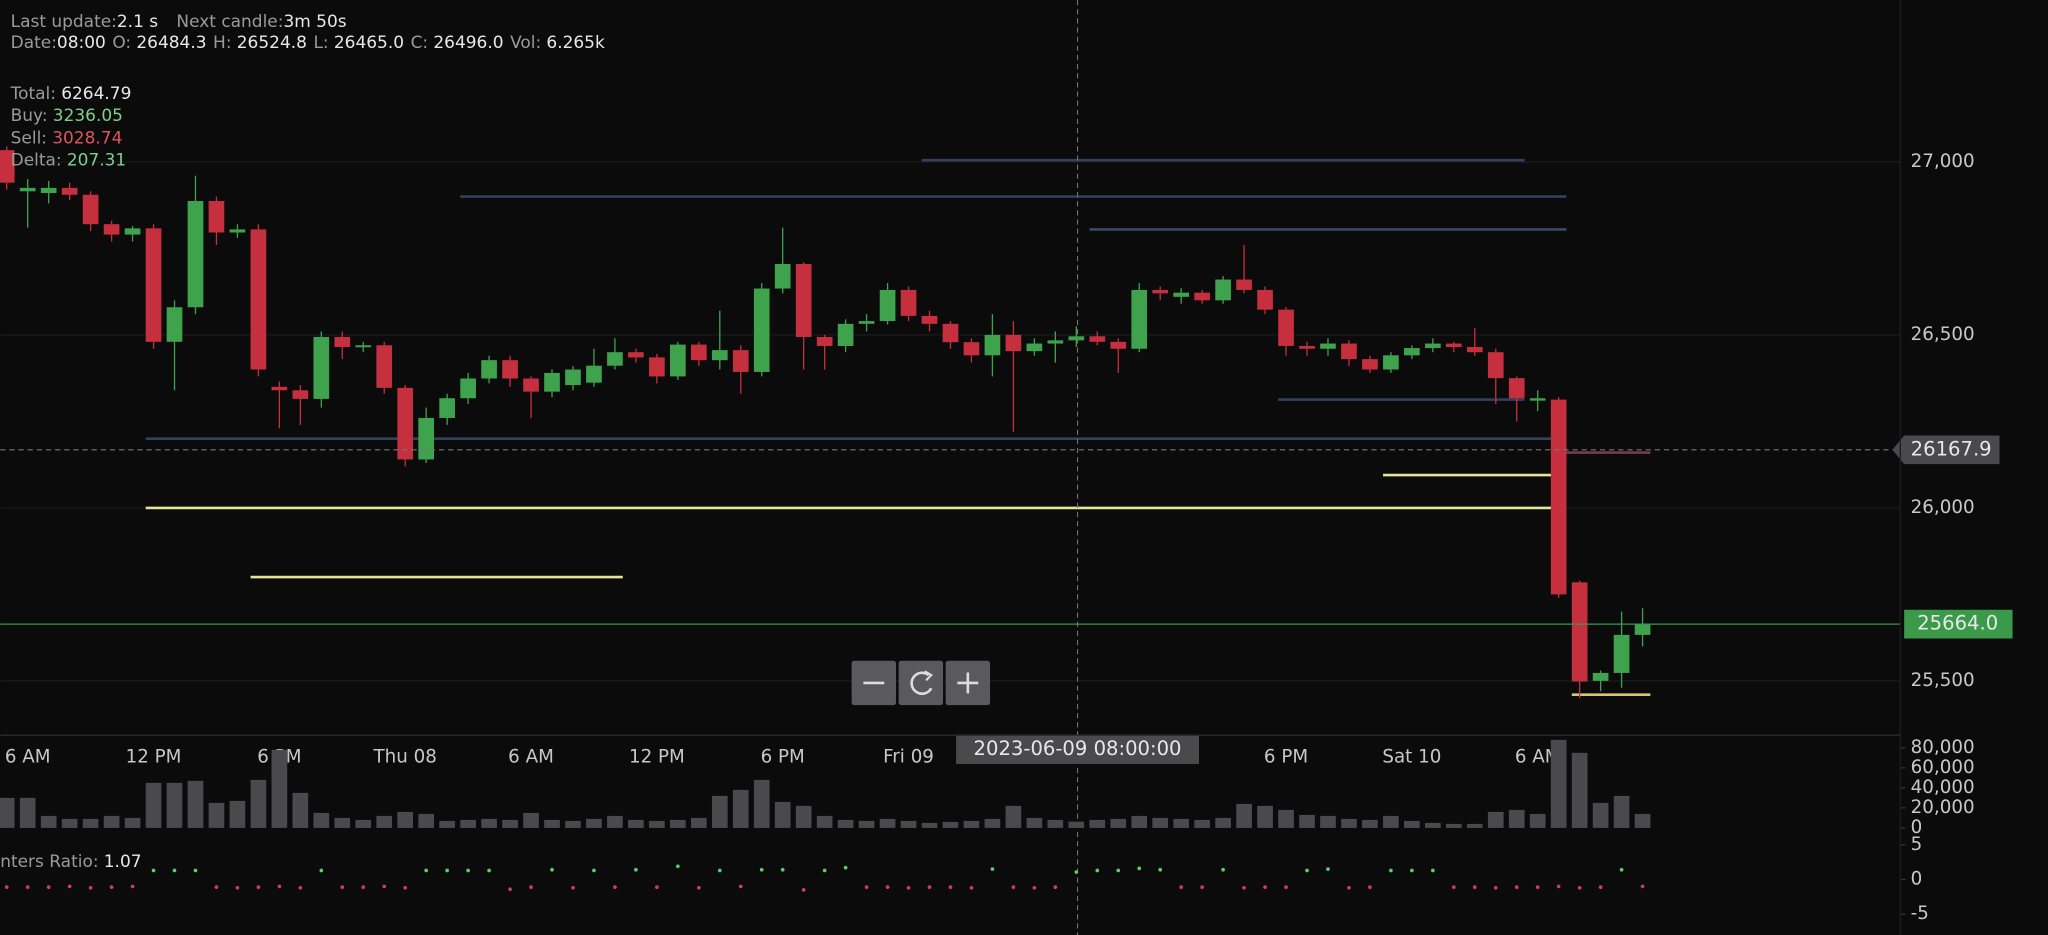 The image size is (2048, 935). Describe the element at coordinates (575, 43) in the screenshot. I see `value: 6.265k` at that location.